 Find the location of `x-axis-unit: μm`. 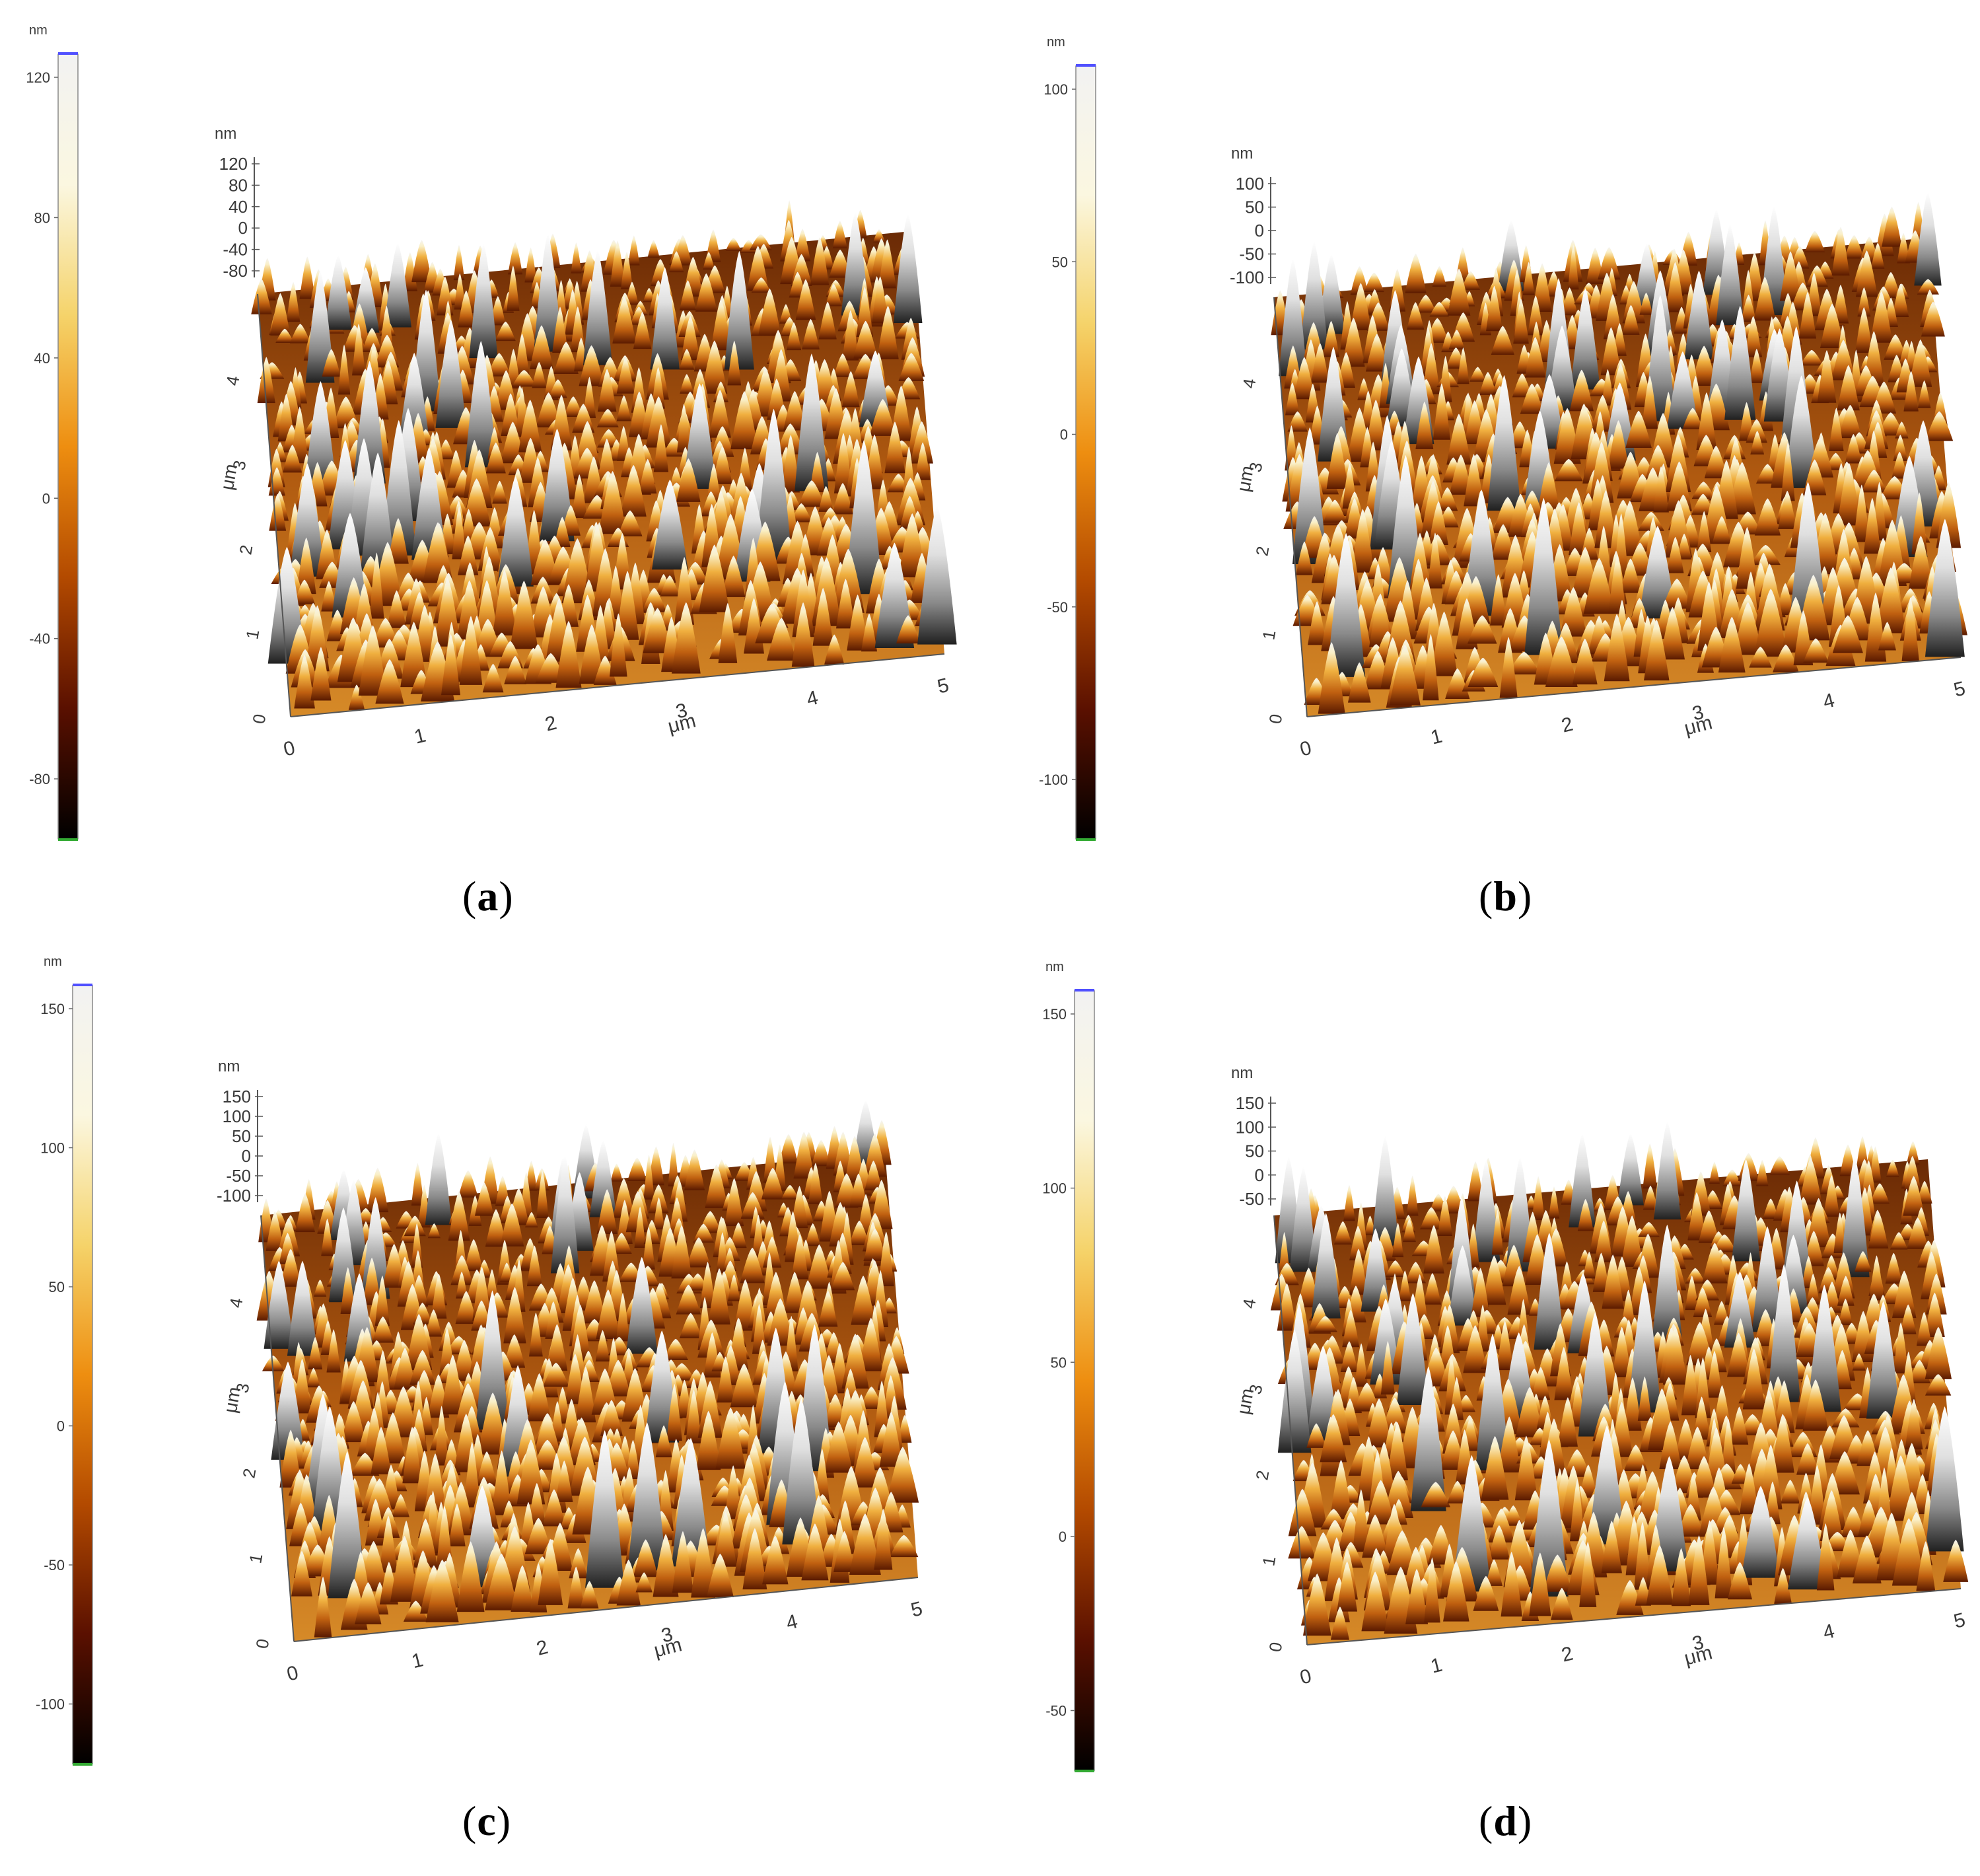

x-axis-unit: μm is located at coordinates (1698, 725).